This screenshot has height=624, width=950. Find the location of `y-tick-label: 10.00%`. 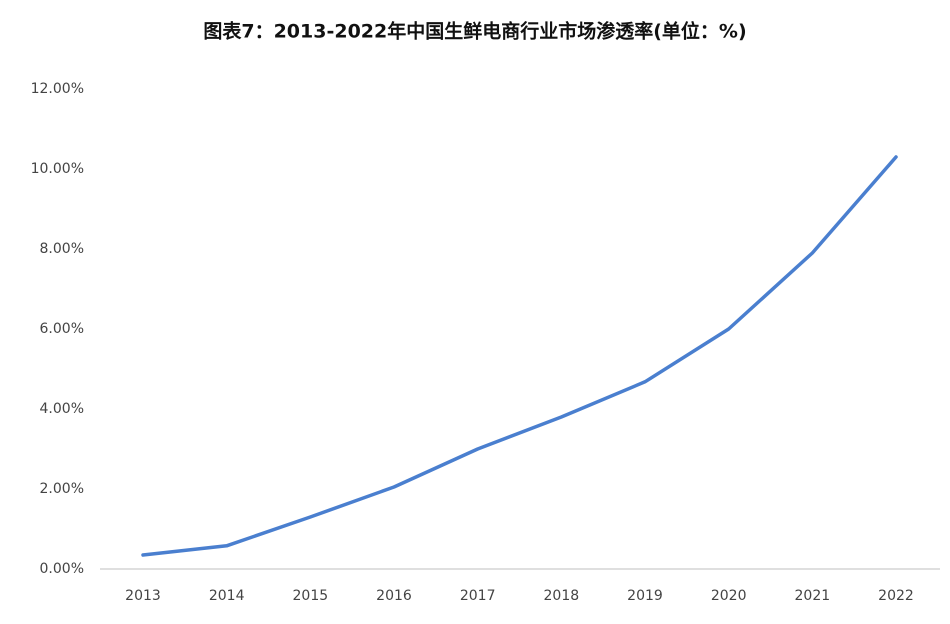

y-tick-label: 10.00% is located at coordinates (57, 169).